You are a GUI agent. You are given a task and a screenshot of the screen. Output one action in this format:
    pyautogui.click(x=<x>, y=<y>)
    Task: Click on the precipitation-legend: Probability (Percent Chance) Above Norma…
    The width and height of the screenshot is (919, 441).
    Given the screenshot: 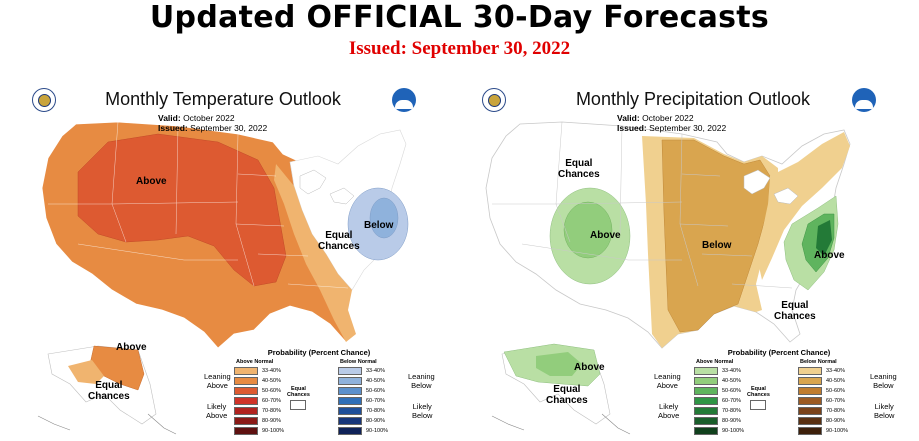 What is the action you would take?
    pyautogui.click(x=779, y=392)
    